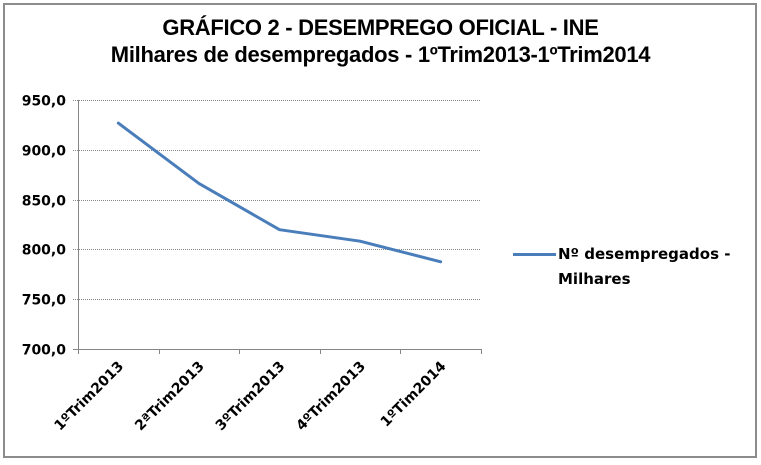 This screenshot has width=761, height=465. What do you see at coordinates (644, 266) in the screenshot?
I see `legend-label: Nº desempregados - Milhares` at bounding box center [644, 266].